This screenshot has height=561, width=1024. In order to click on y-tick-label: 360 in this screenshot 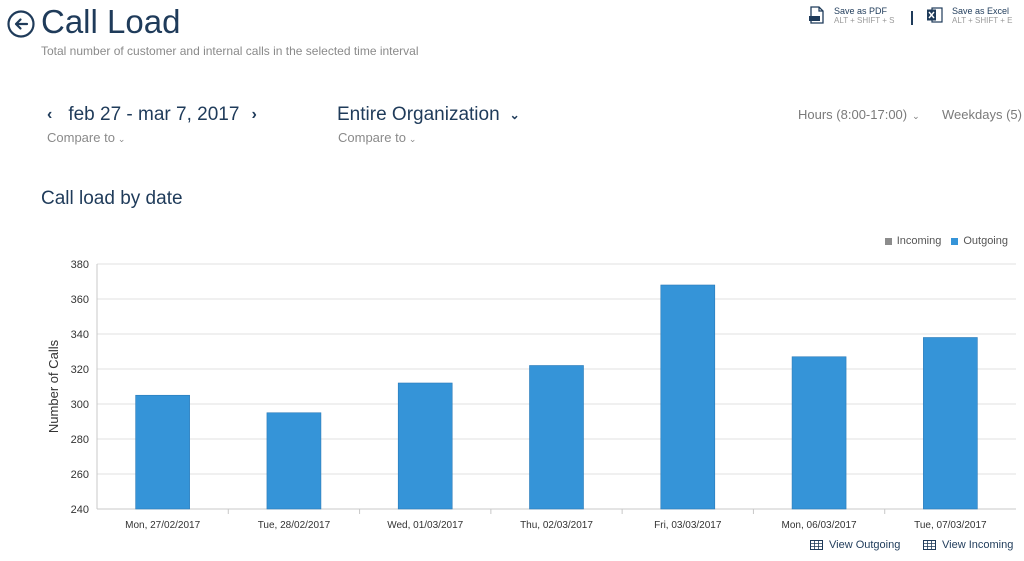, I will do `click(80, 300)`.